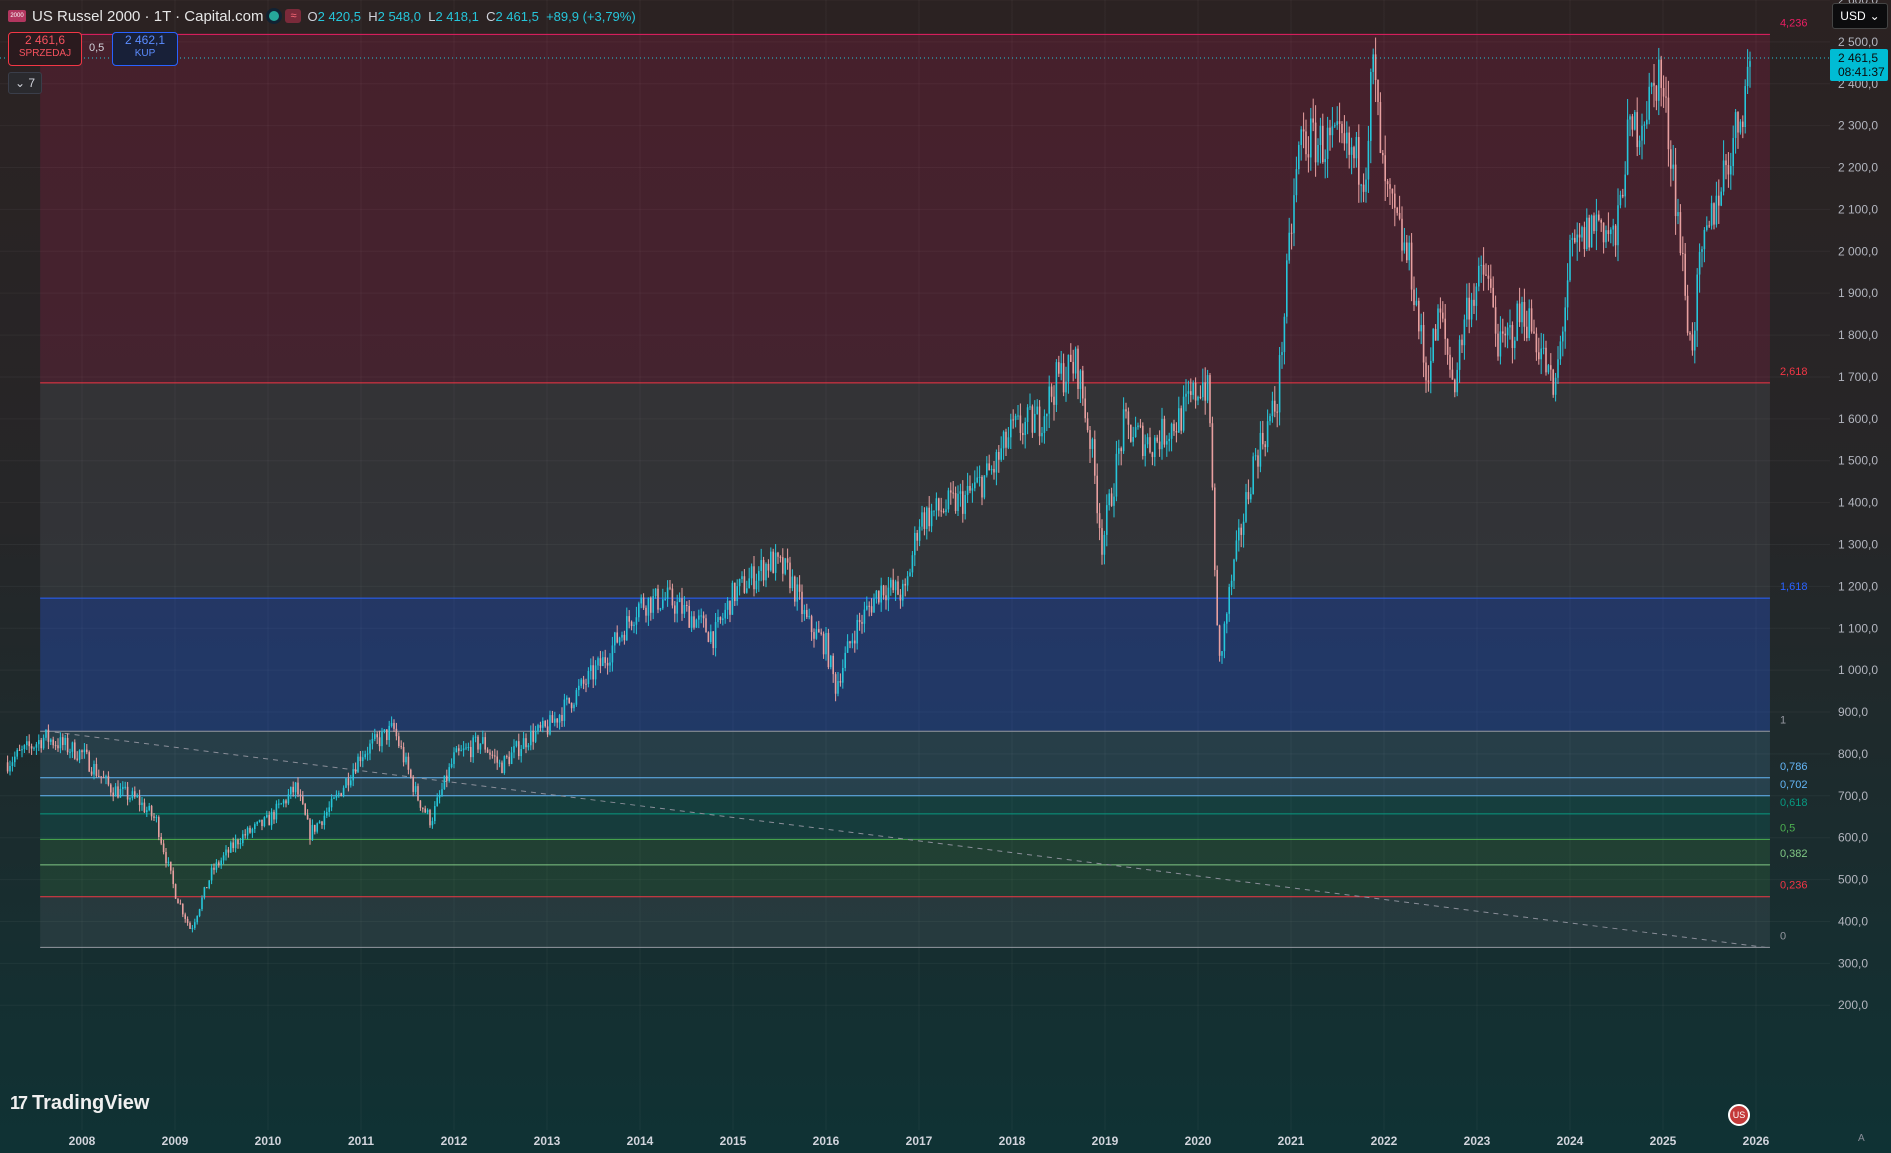 The image size is (1891, 1153). Describe the element at coordinates (1858, 209) in the screenshot. I see `price-axis-label: 2 100,0` at that location.